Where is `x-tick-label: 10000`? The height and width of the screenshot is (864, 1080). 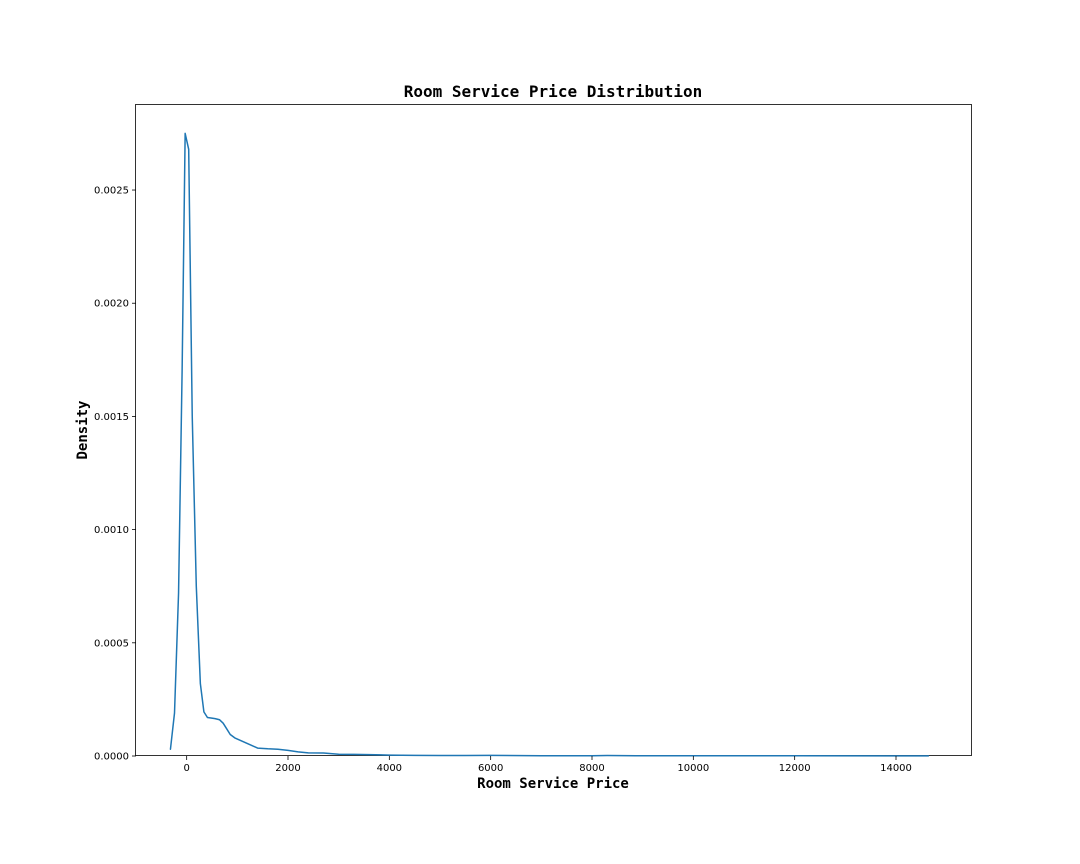 x-tick-label: 10000 is located at coordinates (693, 768).